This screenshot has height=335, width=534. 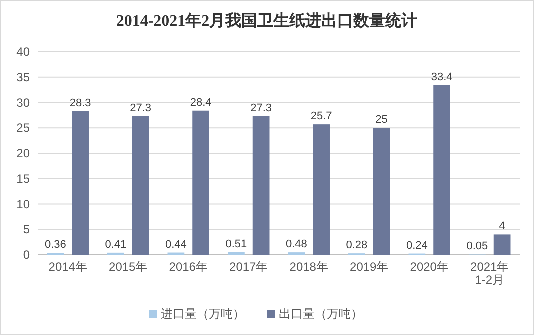 What do you see at coordinates (249, 267) in the screenshot?
I see `x-tick-label: 2017年` at bounding box center [249, 267].